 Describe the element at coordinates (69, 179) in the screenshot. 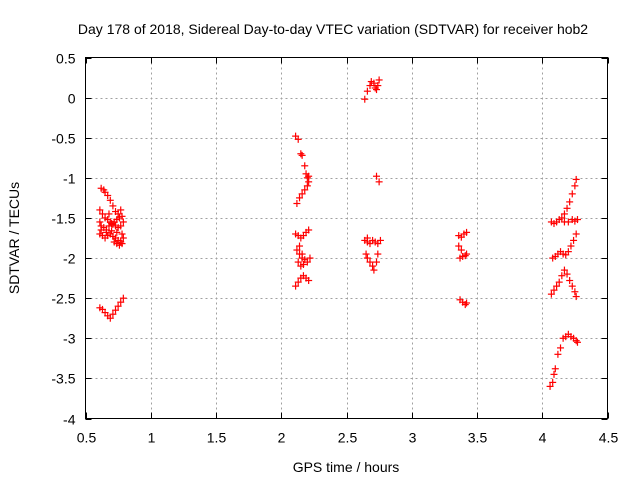

I see `y-tick-label: -1` at that location.